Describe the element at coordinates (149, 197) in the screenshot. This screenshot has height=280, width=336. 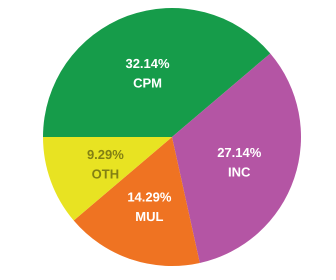
I see `data-label: 14.29%` at that location.